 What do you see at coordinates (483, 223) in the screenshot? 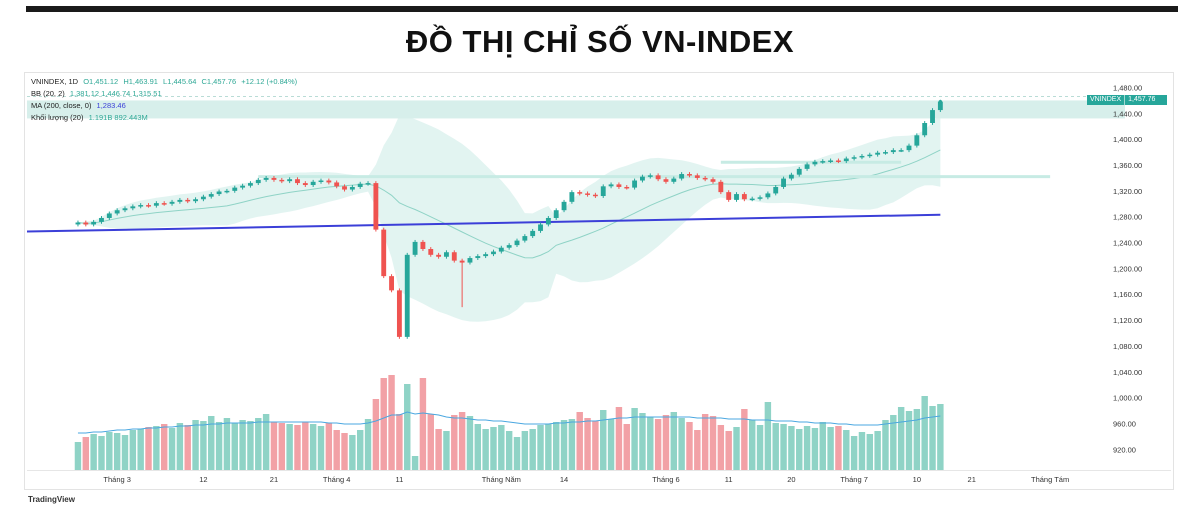
I see `ma200-line` at bounding box center [483, 223].